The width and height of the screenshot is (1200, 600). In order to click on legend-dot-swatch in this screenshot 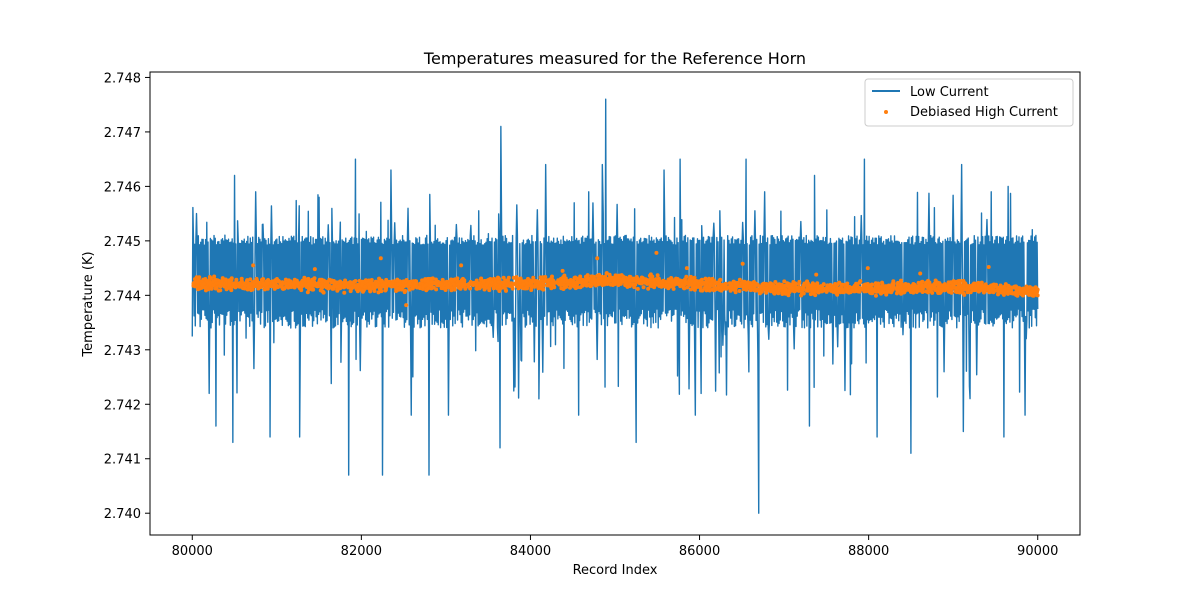, I will do `click(886, 112)`.